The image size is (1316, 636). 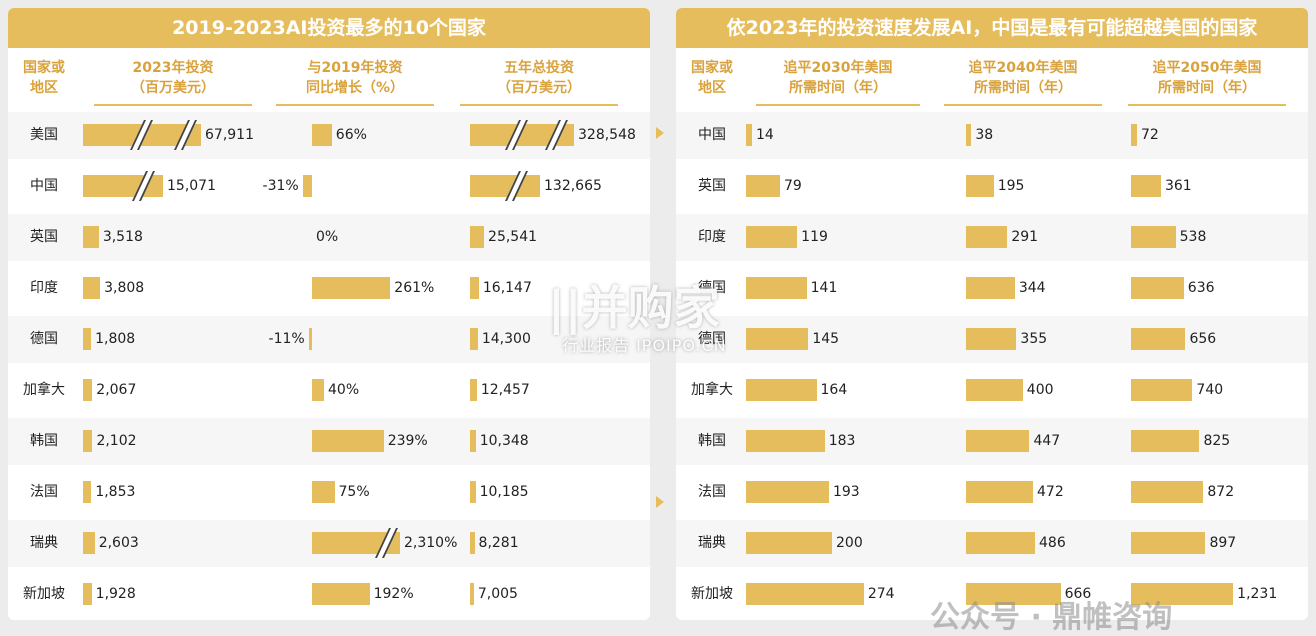 I want to click on value-label: 486, so click(x=1052, y=543).